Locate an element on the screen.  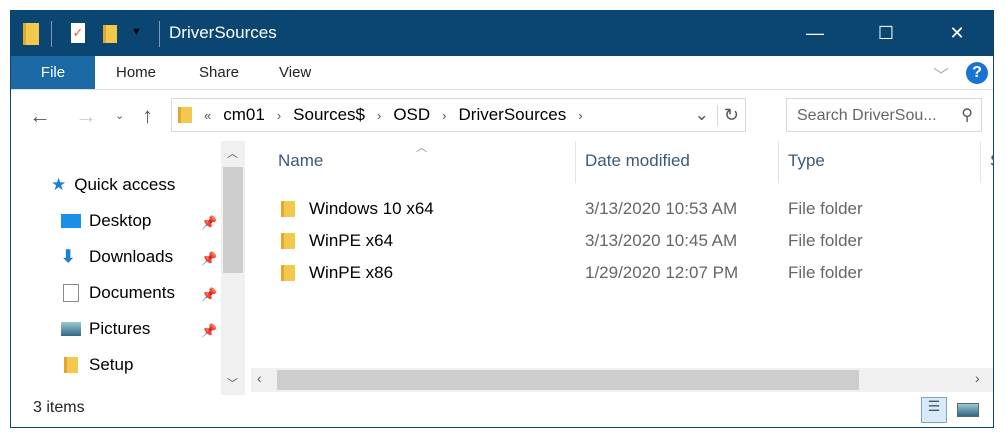
back-button: ← is located at coordinates (40, 115).